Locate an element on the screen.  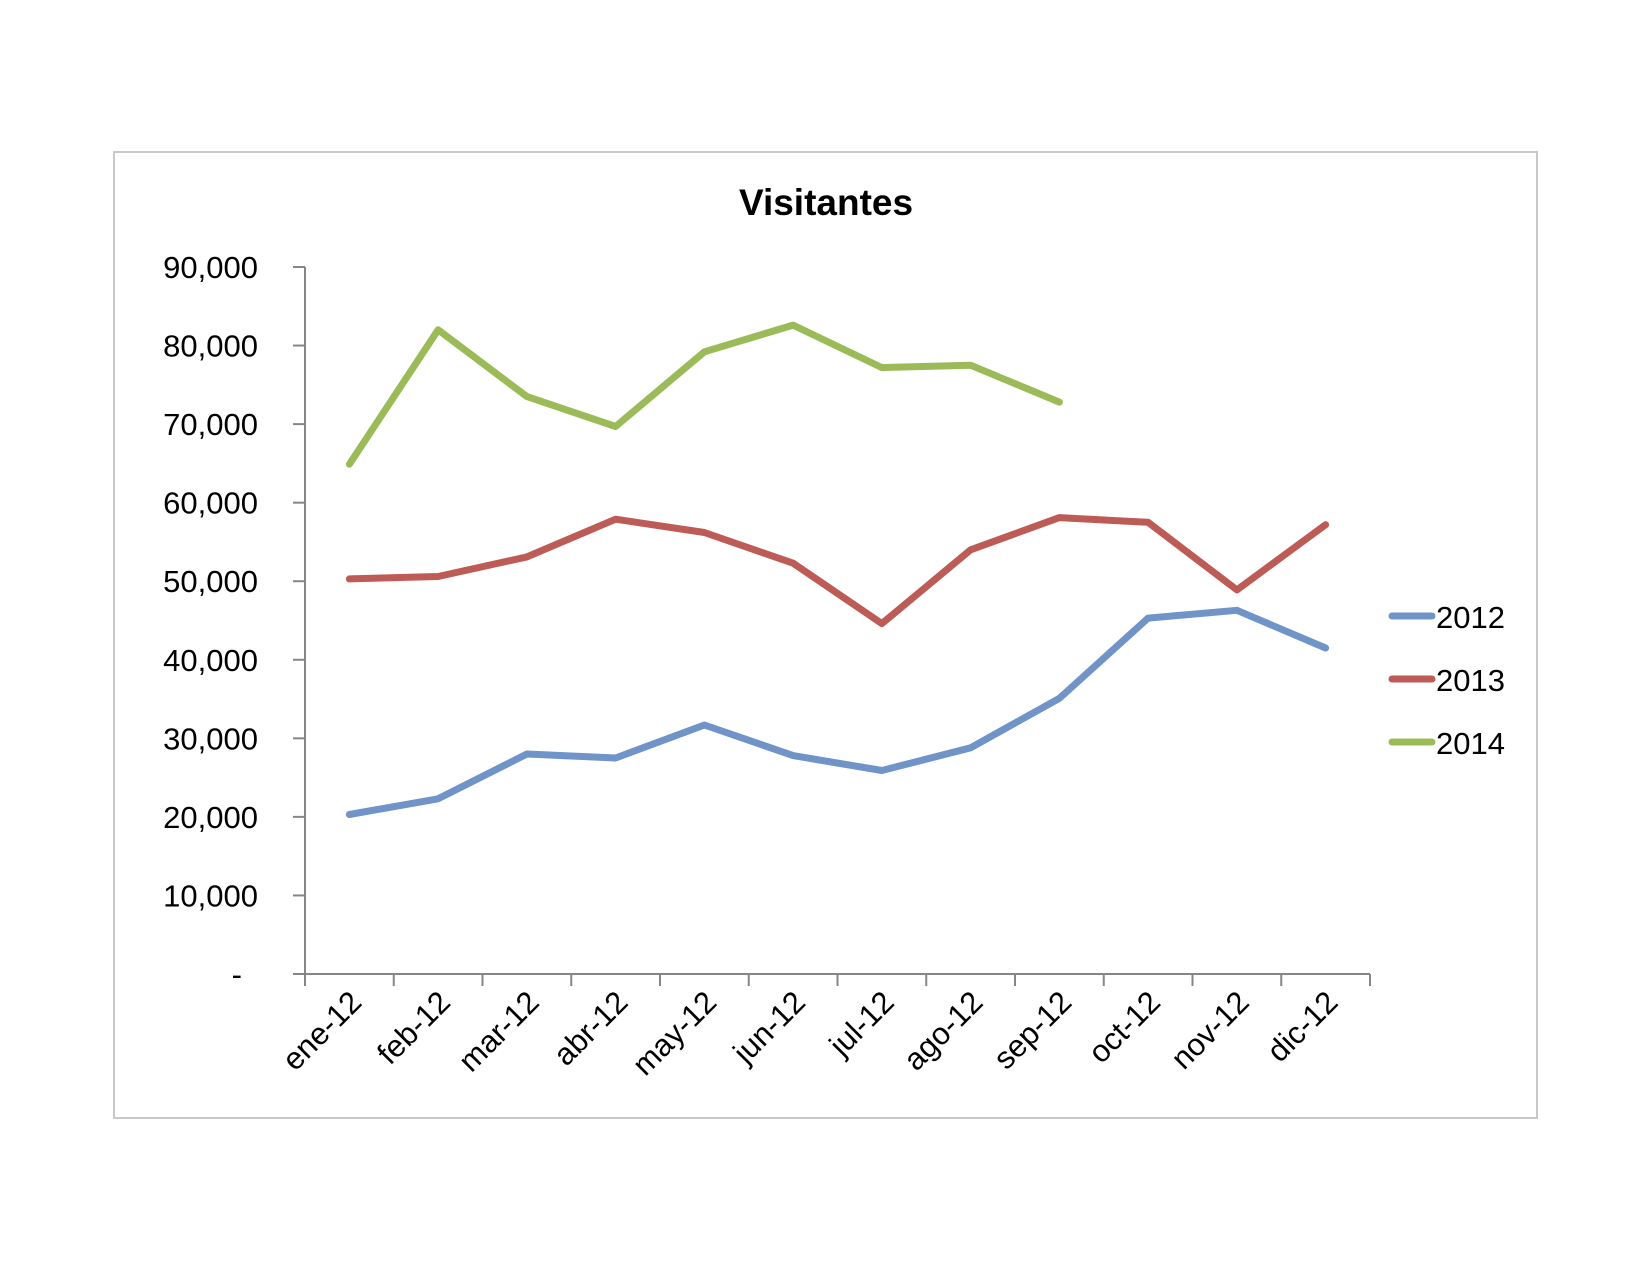
series-line-2014 is located at coordinates (704, 394).